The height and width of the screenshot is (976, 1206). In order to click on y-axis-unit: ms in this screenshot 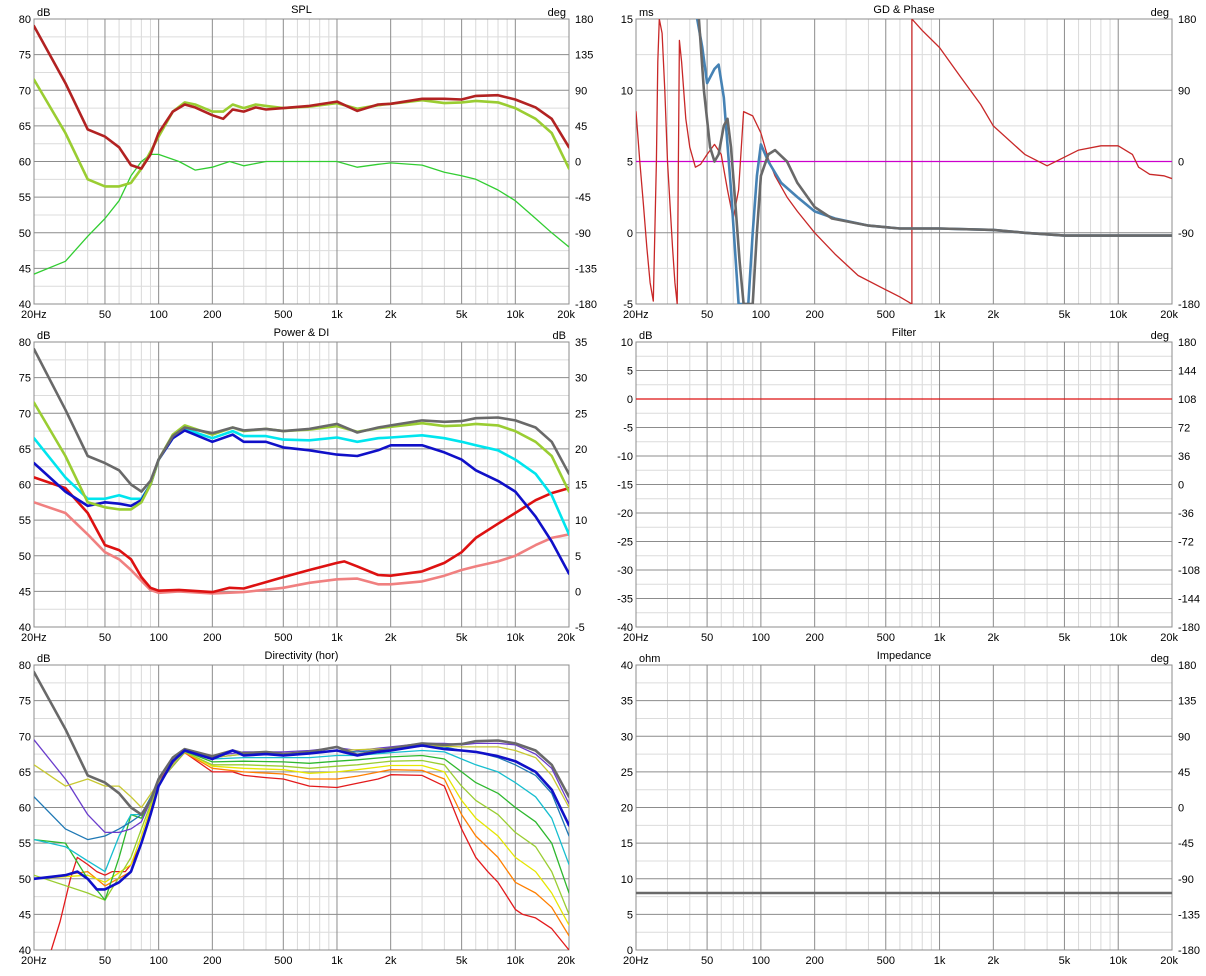, I will do `click(646, 13)`.